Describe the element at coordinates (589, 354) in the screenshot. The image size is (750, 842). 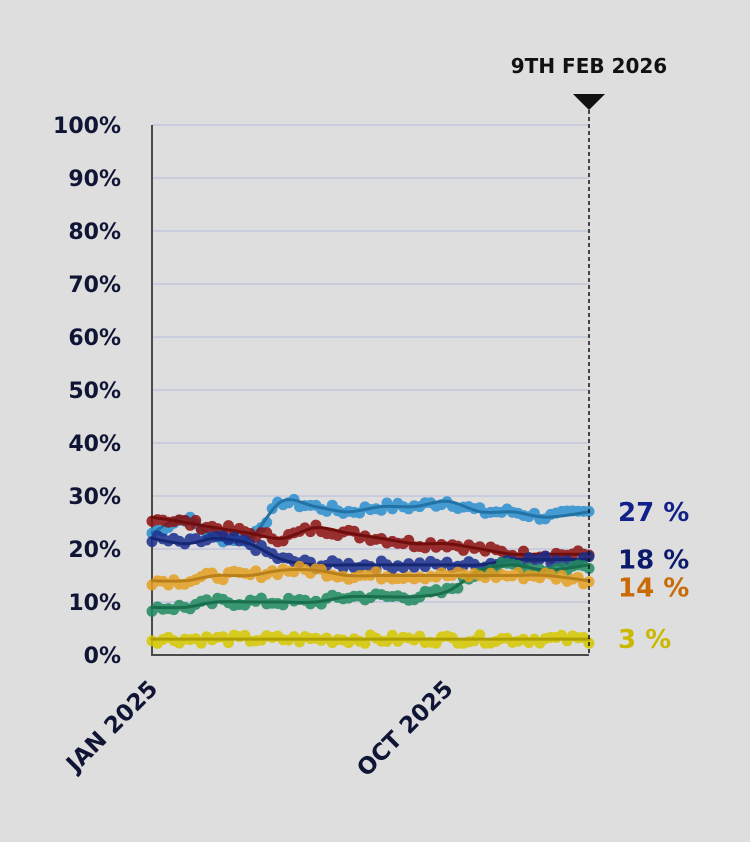
I see `date-marker: 9TH FEB 2026` at that location.